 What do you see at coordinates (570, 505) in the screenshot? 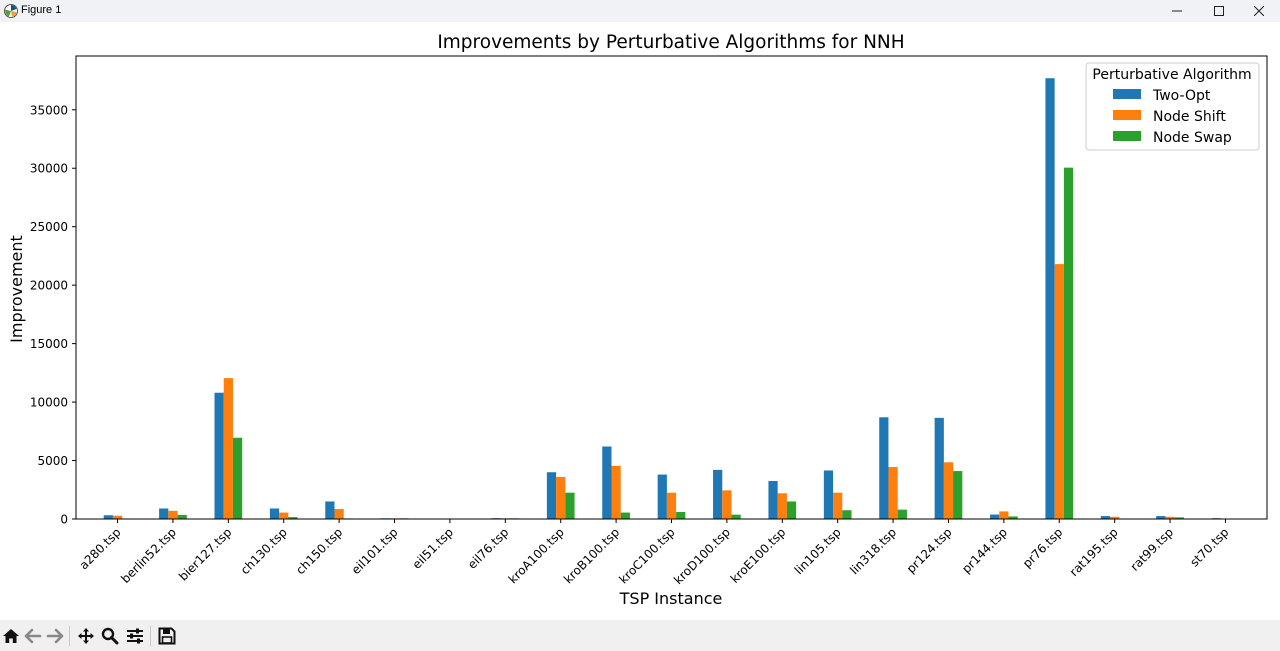
I see `bar-node-swap-kroa100-tsp` at bounding box center [570, 505].